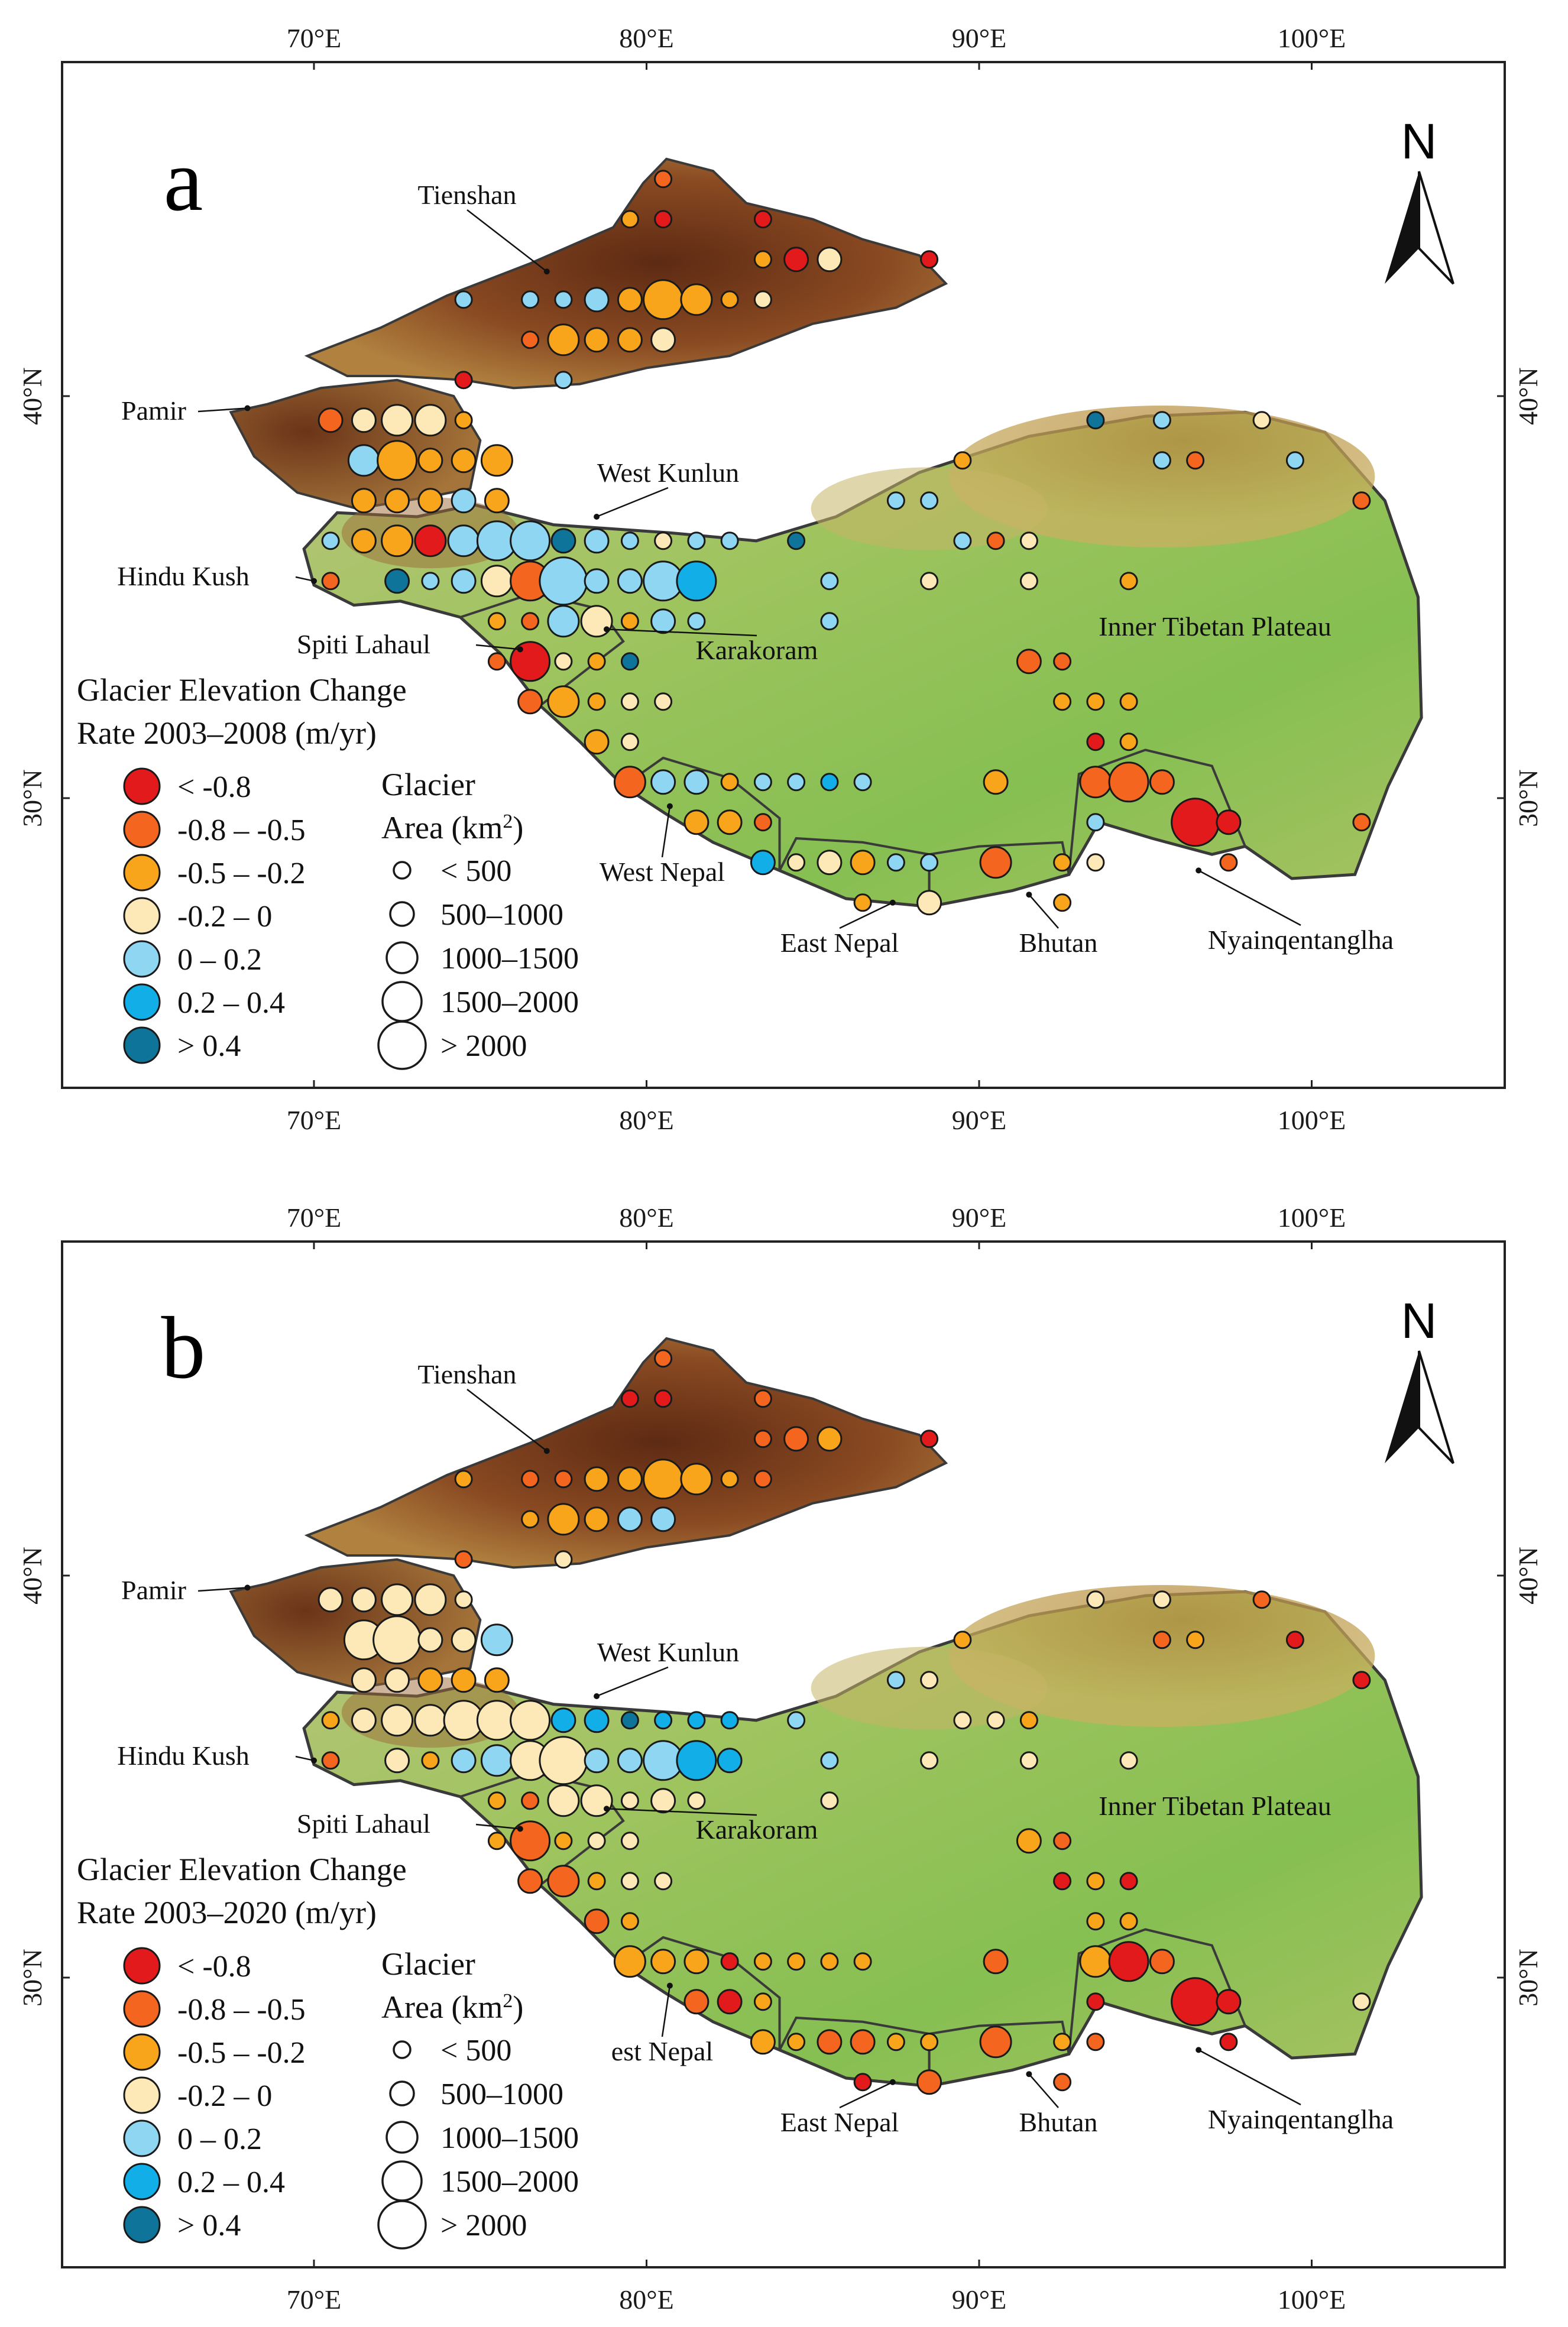 The width and height of the screenshot is (1568, 2327). I want to click on legend-size-title-main: Area (km, so click(442, 2007).